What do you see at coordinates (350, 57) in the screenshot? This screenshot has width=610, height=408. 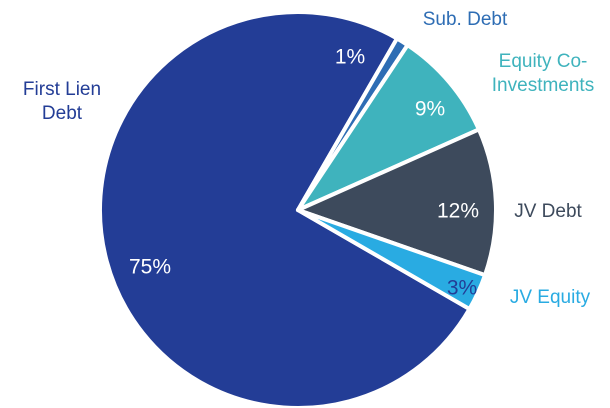 I see `value-label: 1%` at bounding box center [350, 57].